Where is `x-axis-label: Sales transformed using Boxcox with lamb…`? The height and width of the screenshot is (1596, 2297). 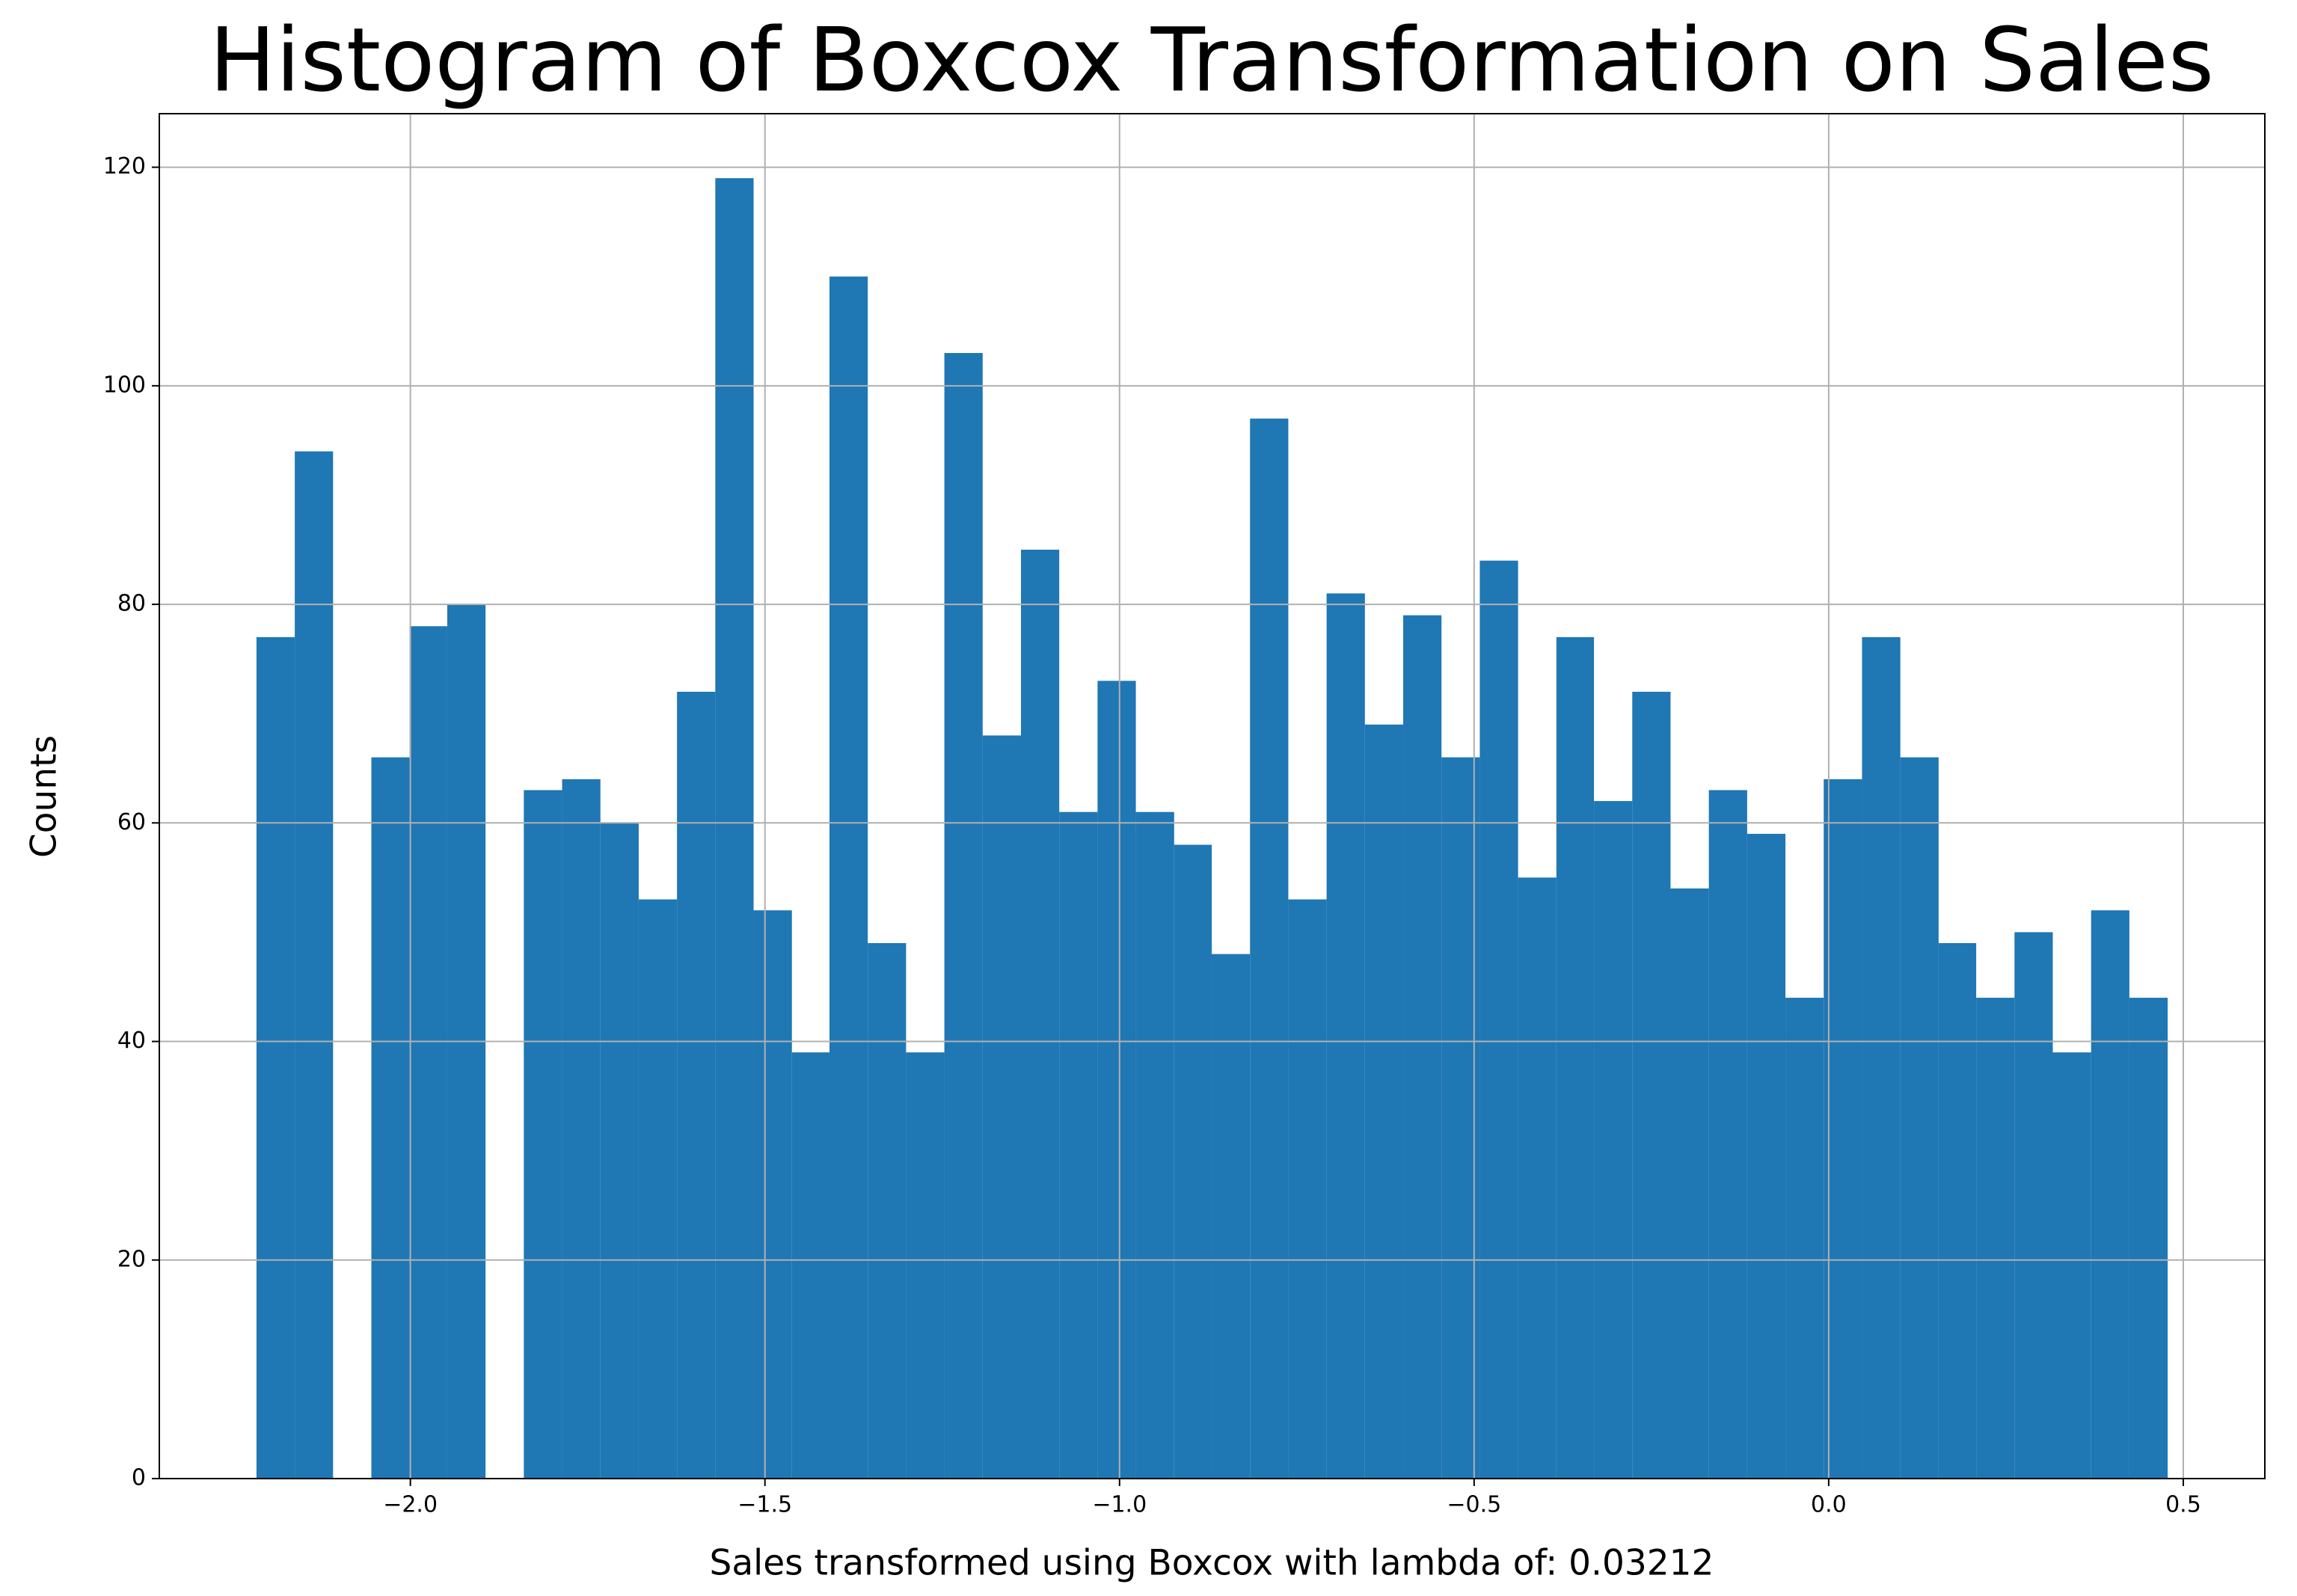
x-axis-label: Sales transformed using Boxcox with lamb… is located at coordinates (1212, 1563).